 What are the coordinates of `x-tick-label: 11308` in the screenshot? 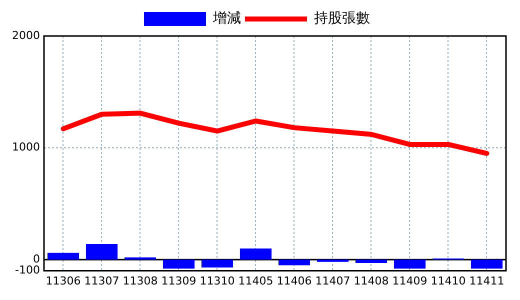 It's located at (140, 281).